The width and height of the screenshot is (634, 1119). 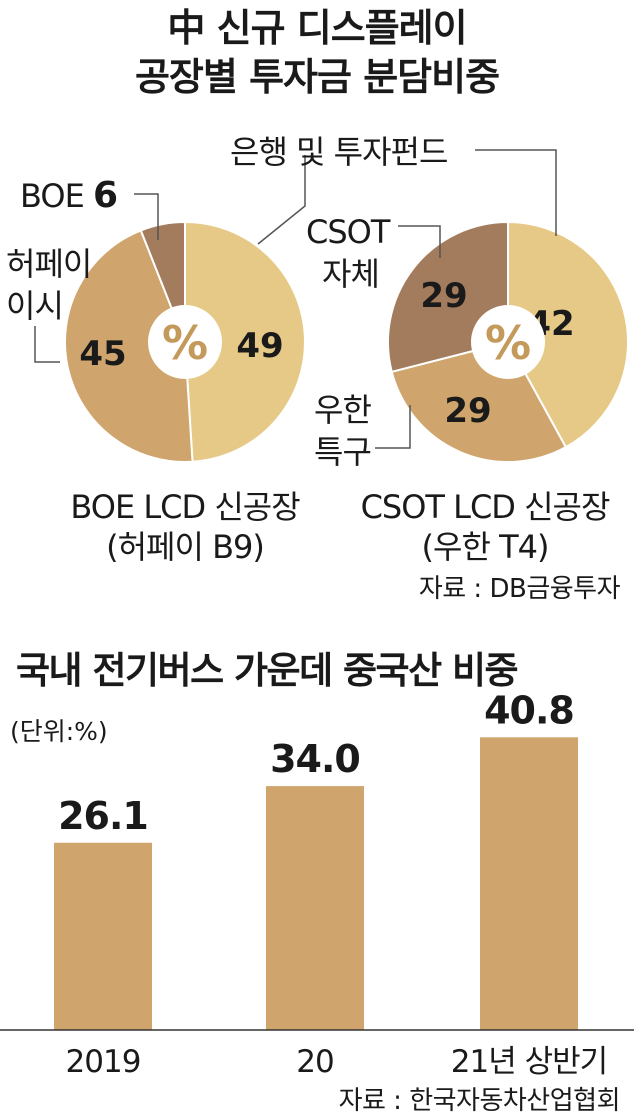 What do you see at coordinates (315, 759) in the screenshot?
I see `bar-value-label: 34.0` at bounding box center [315, 759].